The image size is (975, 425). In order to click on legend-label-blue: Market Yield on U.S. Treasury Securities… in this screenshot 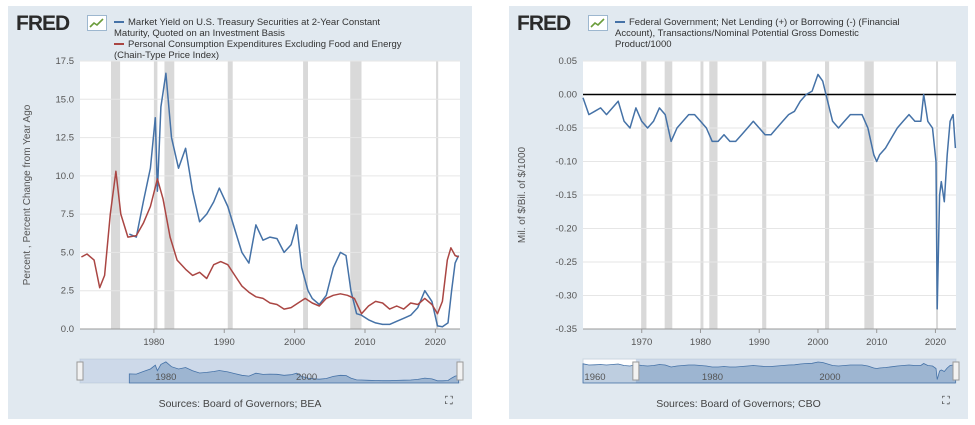, I will do `click(247, 28)`.